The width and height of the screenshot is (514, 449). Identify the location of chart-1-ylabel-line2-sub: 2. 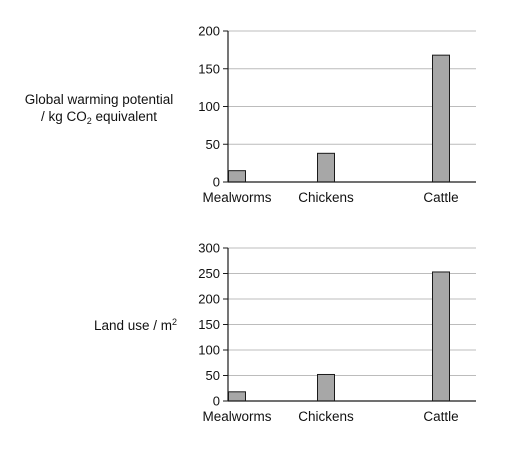
(89, 121).